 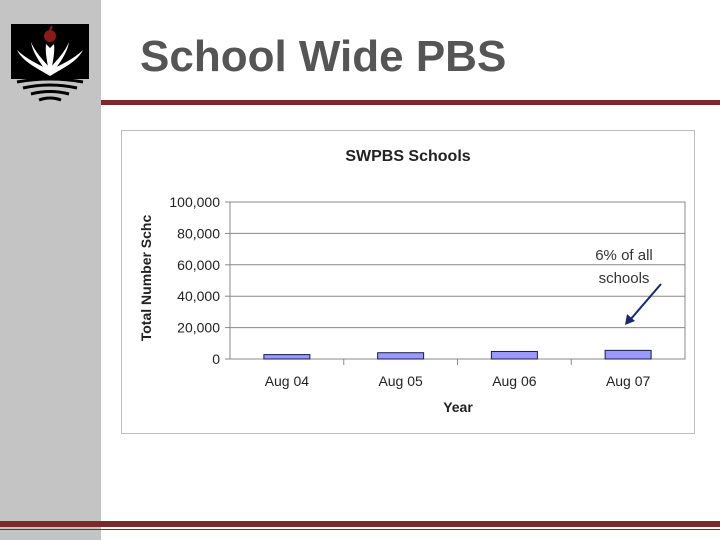 What do you see at coordinates (198, 328) in the screenshot?
I see `y-tick-label: 20,000` at bounding box center [198, 328].